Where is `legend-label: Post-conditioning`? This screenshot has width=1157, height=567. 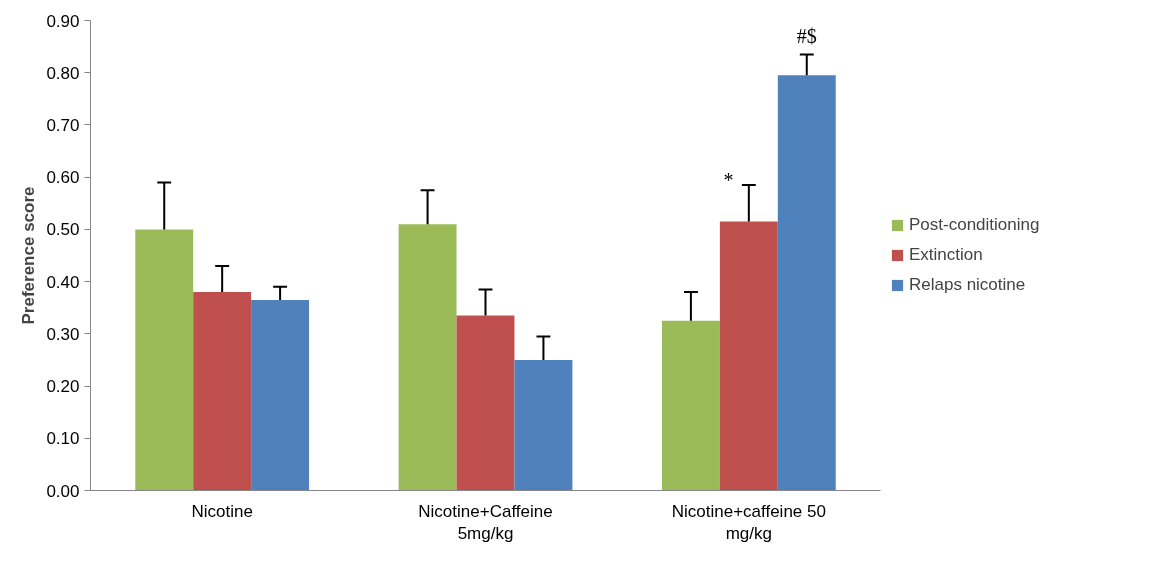 legend-label: Post-conditioning is located at coordinates (974, 225).